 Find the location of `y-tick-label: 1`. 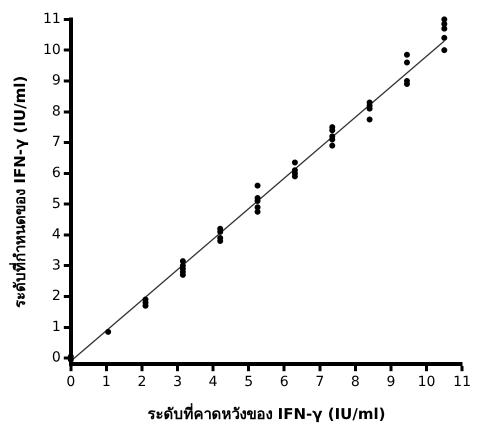

y-tick-label: 1 is located at coordinates (56, 326).